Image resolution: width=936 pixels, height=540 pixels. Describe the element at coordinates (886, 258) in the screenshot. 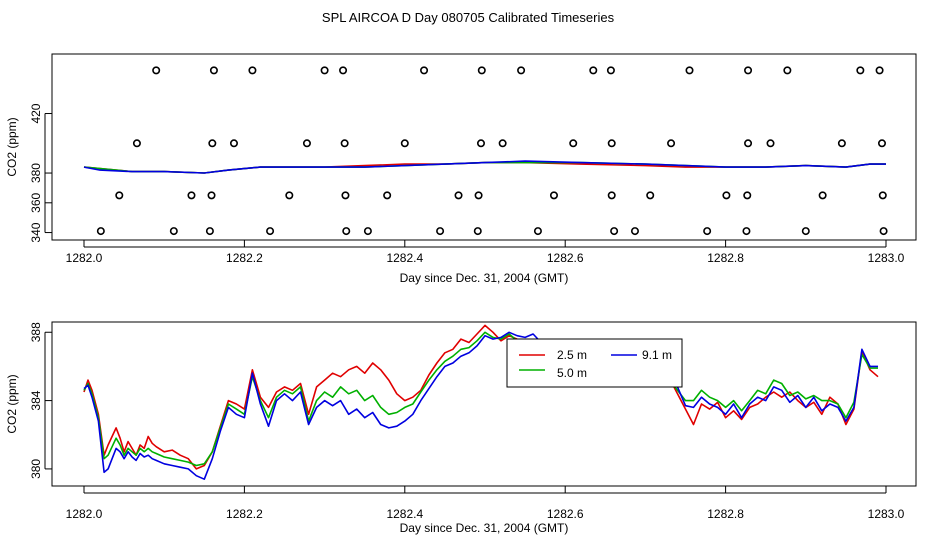

I see `top-x-tick-label: 1283.0` at that location.